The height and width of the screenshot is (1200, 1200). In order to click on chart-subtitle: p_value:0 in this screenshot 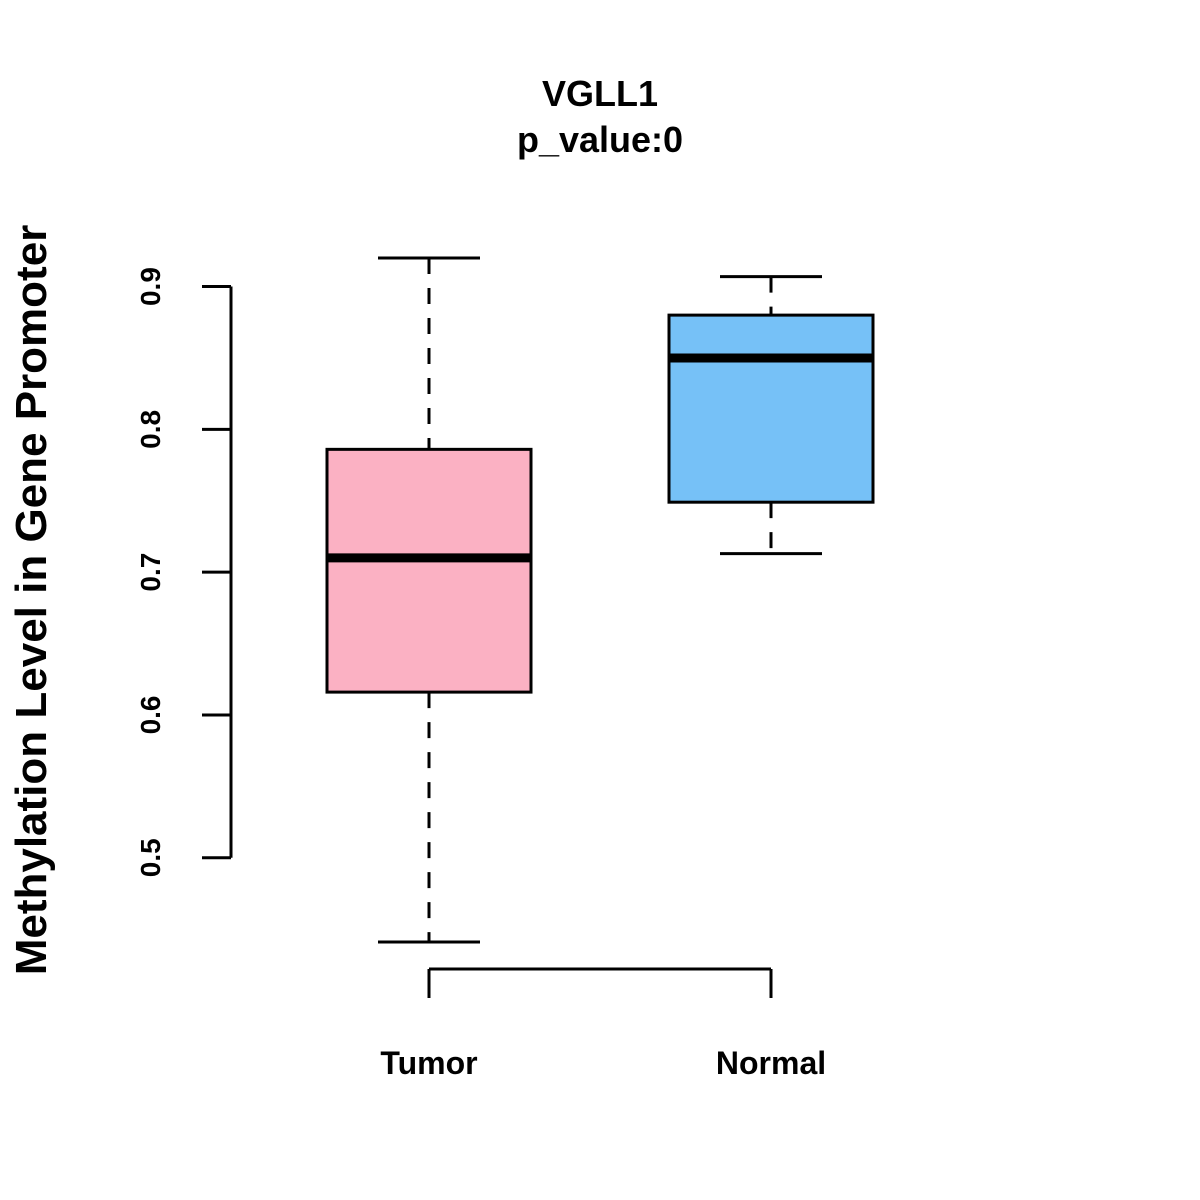, I will do `click(600, 139)`.